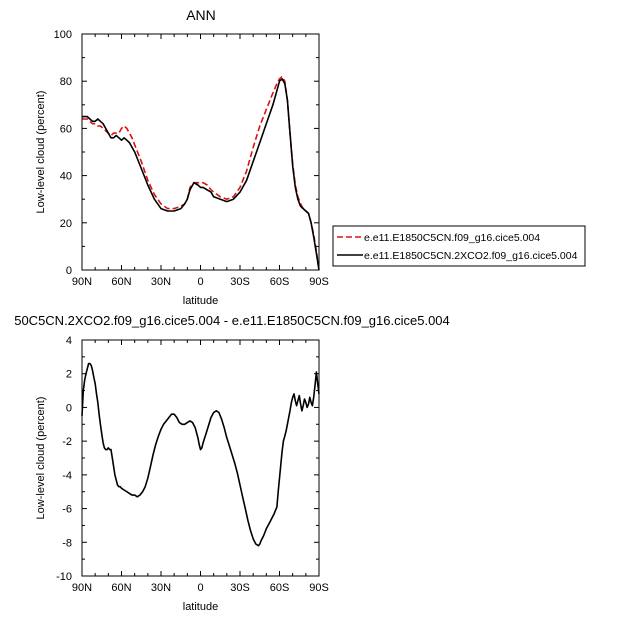  Describe the element at coordinates (67, 543) in the screenshot. I see `y-tick-label: -8` at that location.